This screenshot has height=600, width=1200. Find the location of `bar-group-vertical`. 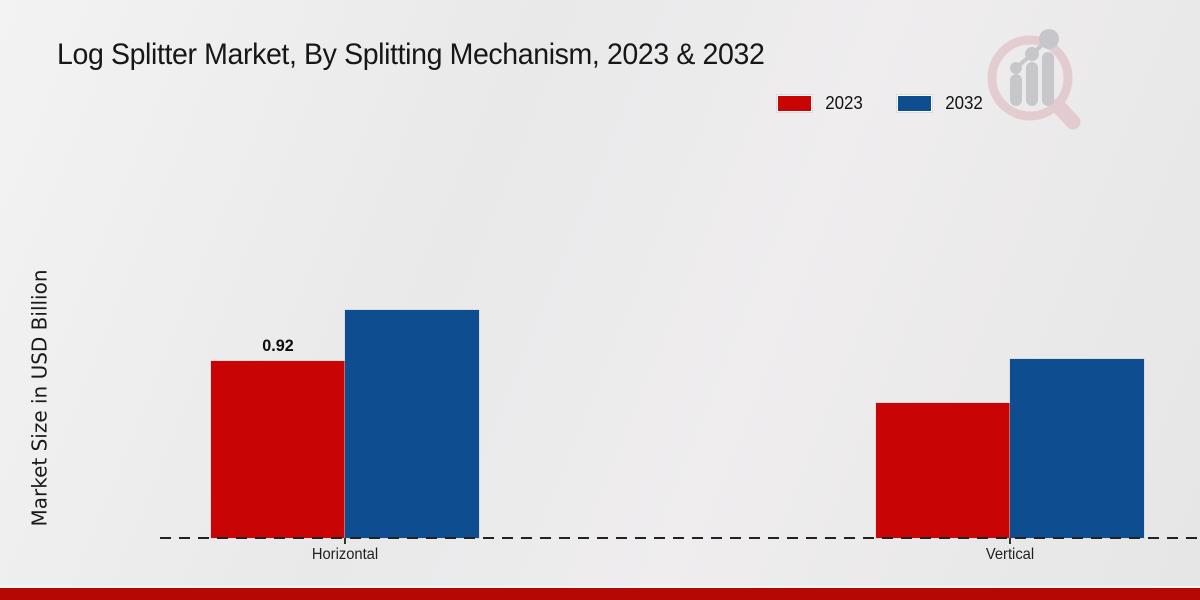

bar-group-vertical is located at coordinates (1010, 403).